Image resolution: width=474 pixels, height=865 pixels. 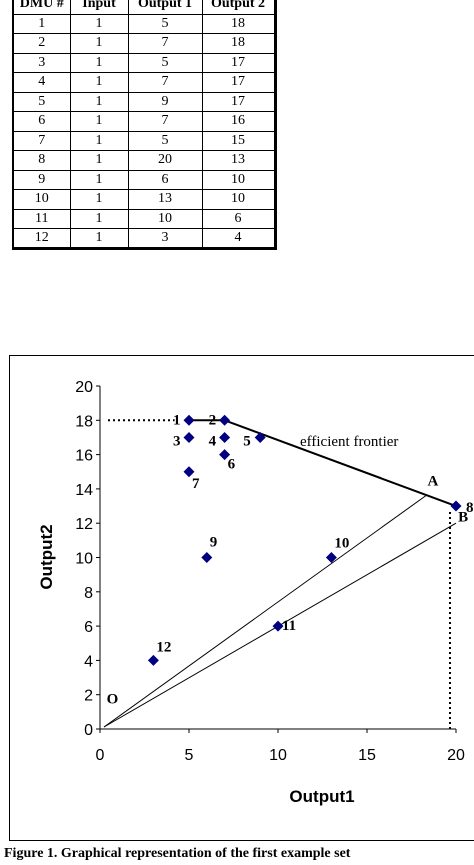 What do you see at coordinates (456, 755) in the screenshot?
I see `x-tick-label: 20` at bounding box center [456, 755].